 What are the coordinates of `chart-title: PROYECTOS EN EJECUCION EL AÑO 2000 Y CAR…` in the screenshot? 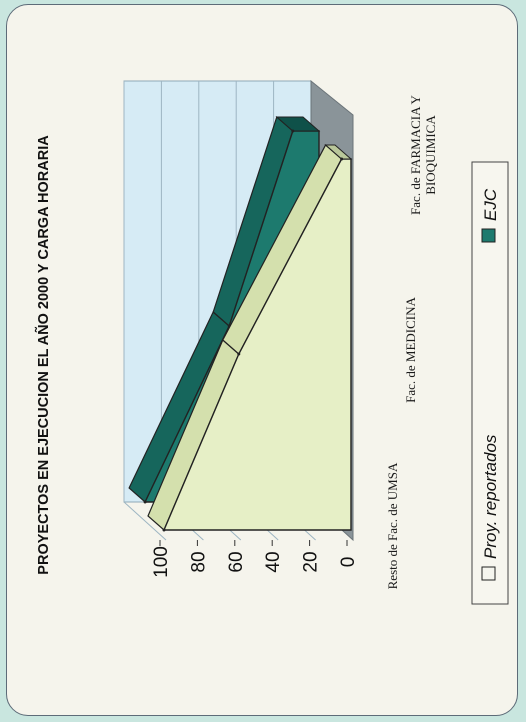 It's located at (43, 355).